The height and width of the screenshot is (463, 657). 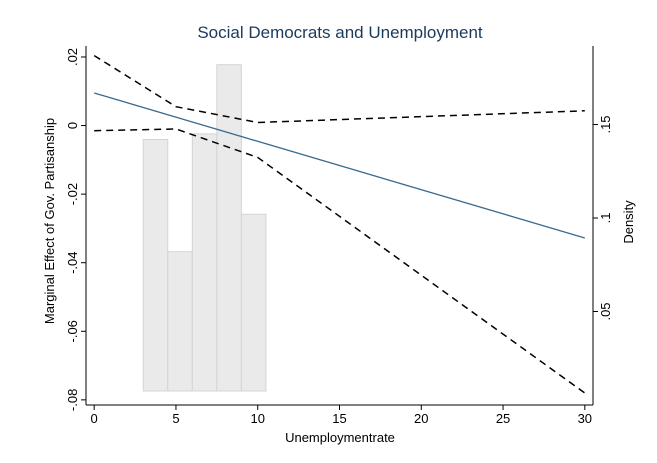 I want to click on x-tick-label-25: 25, so click(x=503, y=418).